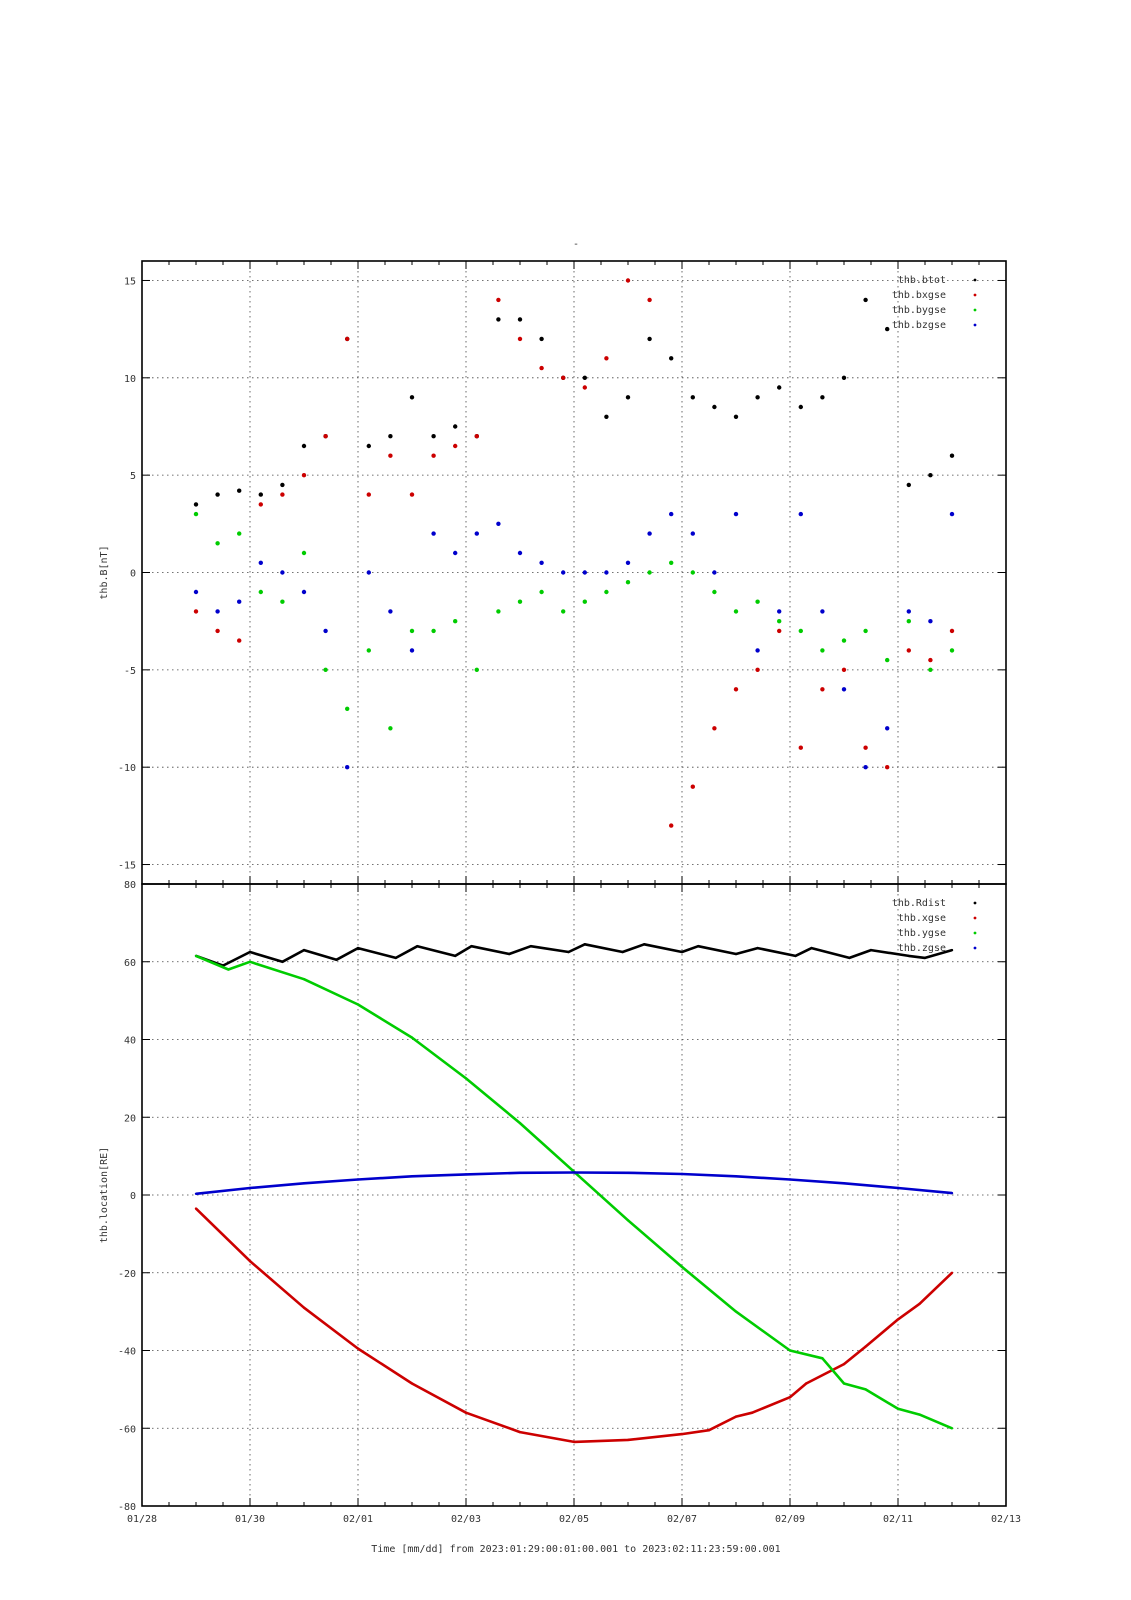  What do you see at coordinates (975, 903) in the screenshot?
I see `legend-marker-thb-Rdist` at bounding box center [975, 903].